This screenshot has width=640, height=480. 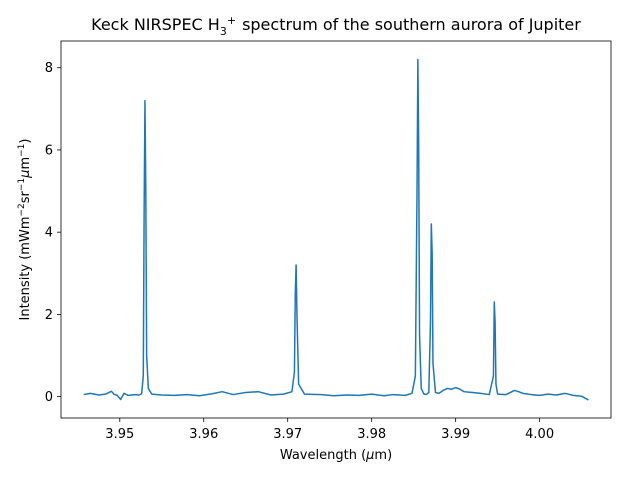 I want to click on x-axis-label: Wavelength (μm), so click(x=336, y=455).